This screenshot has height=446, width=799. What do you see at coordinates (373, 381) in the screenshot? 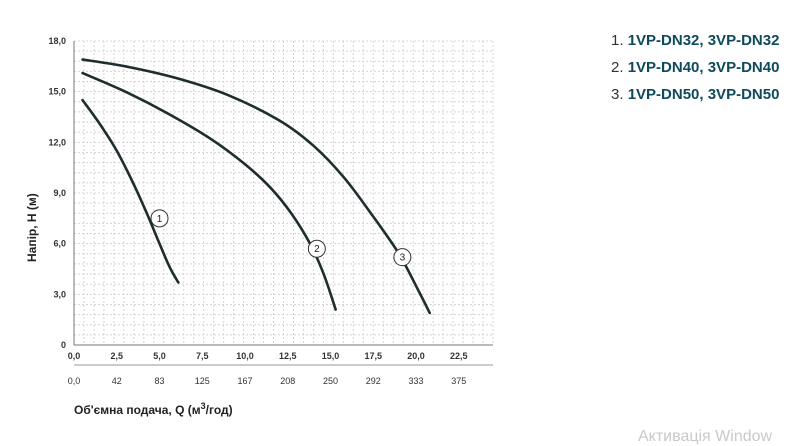
I see `x-tick-label-secondary: 292` at bounding box center [373, 381].